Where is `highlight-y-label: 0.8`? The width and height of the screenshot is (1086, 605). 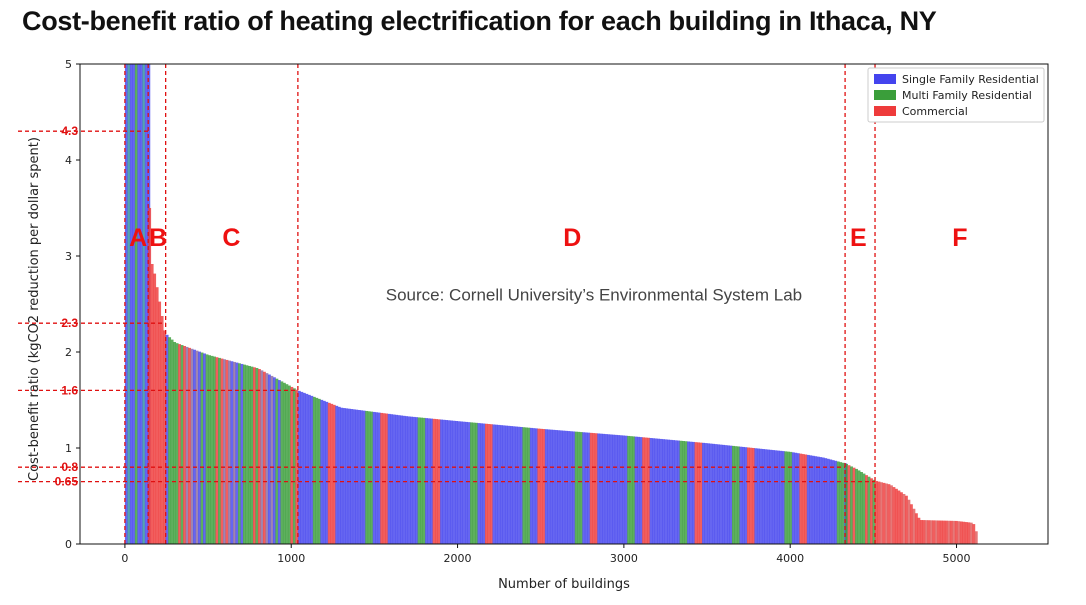
highlight-y-label: 0.8 is located at coordinates (69, 467).